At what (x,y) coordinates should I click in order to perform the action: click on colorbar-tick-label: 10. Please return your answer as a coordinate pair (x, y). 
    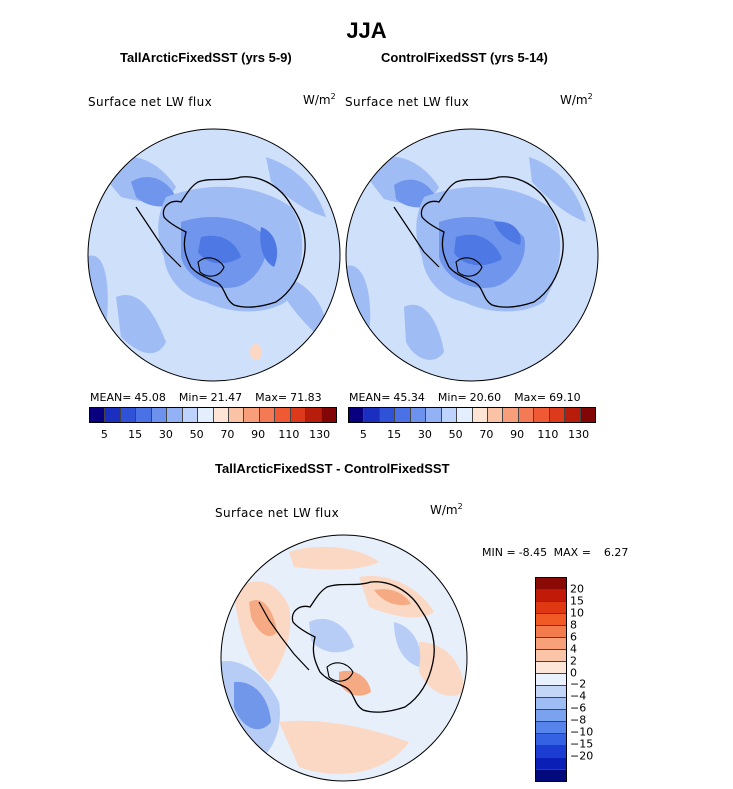
    Looking at the image, I should click on (577, 613).